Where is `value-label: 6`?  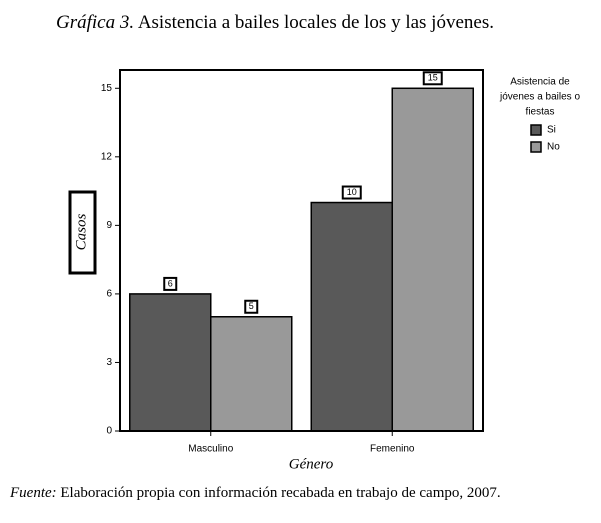
value-label: 6 is located at coordinates (170, 283).